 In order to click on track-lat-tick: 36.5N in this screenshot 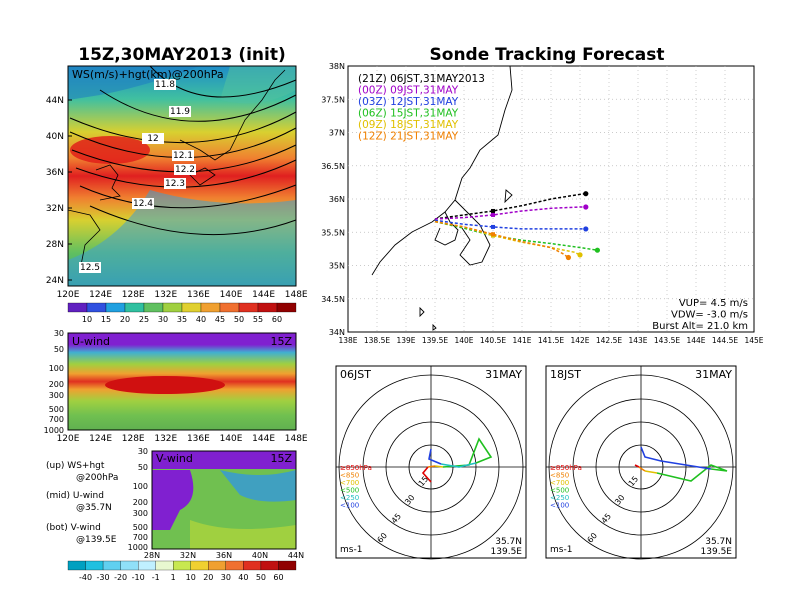, I will do `click(333, 166)`.